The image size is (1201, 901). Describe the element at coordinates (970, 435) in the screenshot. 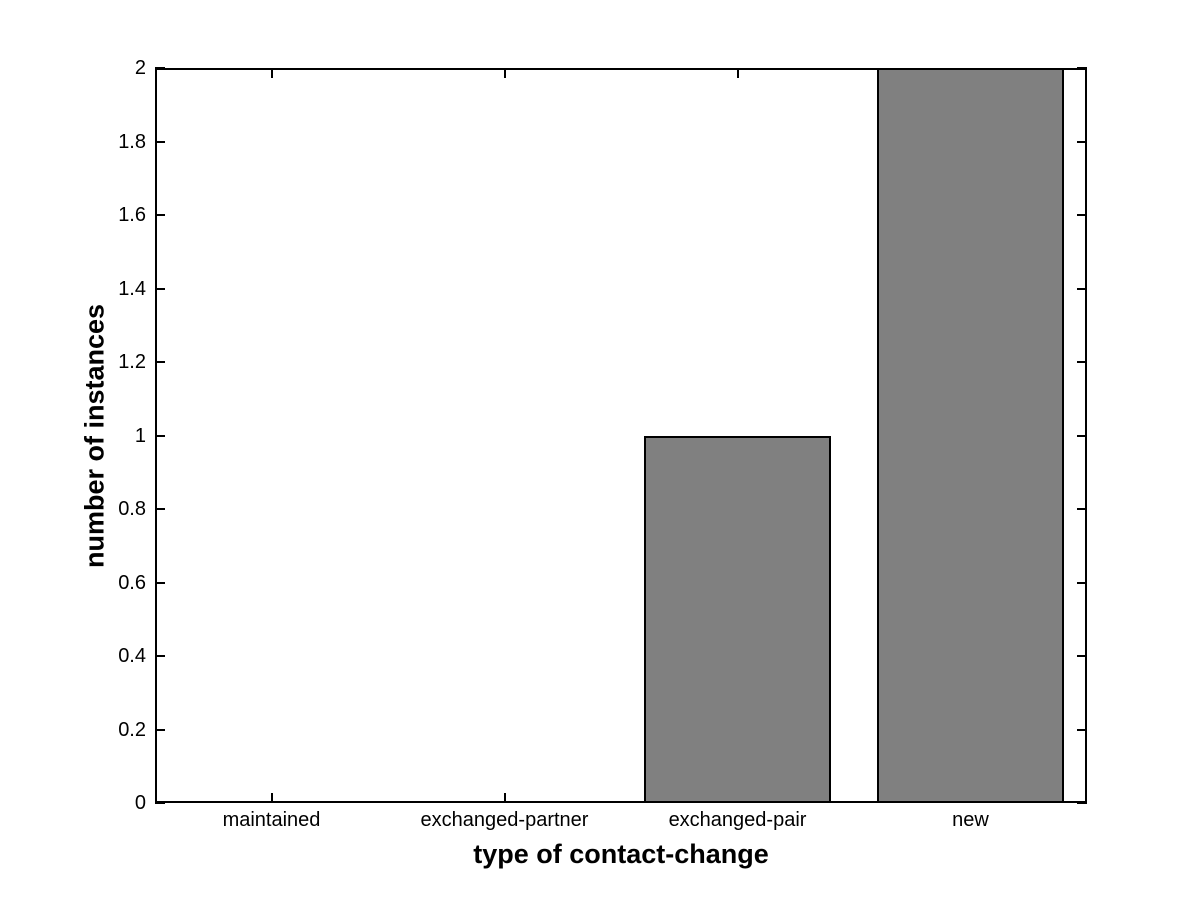

I see `bar-new` at that location.